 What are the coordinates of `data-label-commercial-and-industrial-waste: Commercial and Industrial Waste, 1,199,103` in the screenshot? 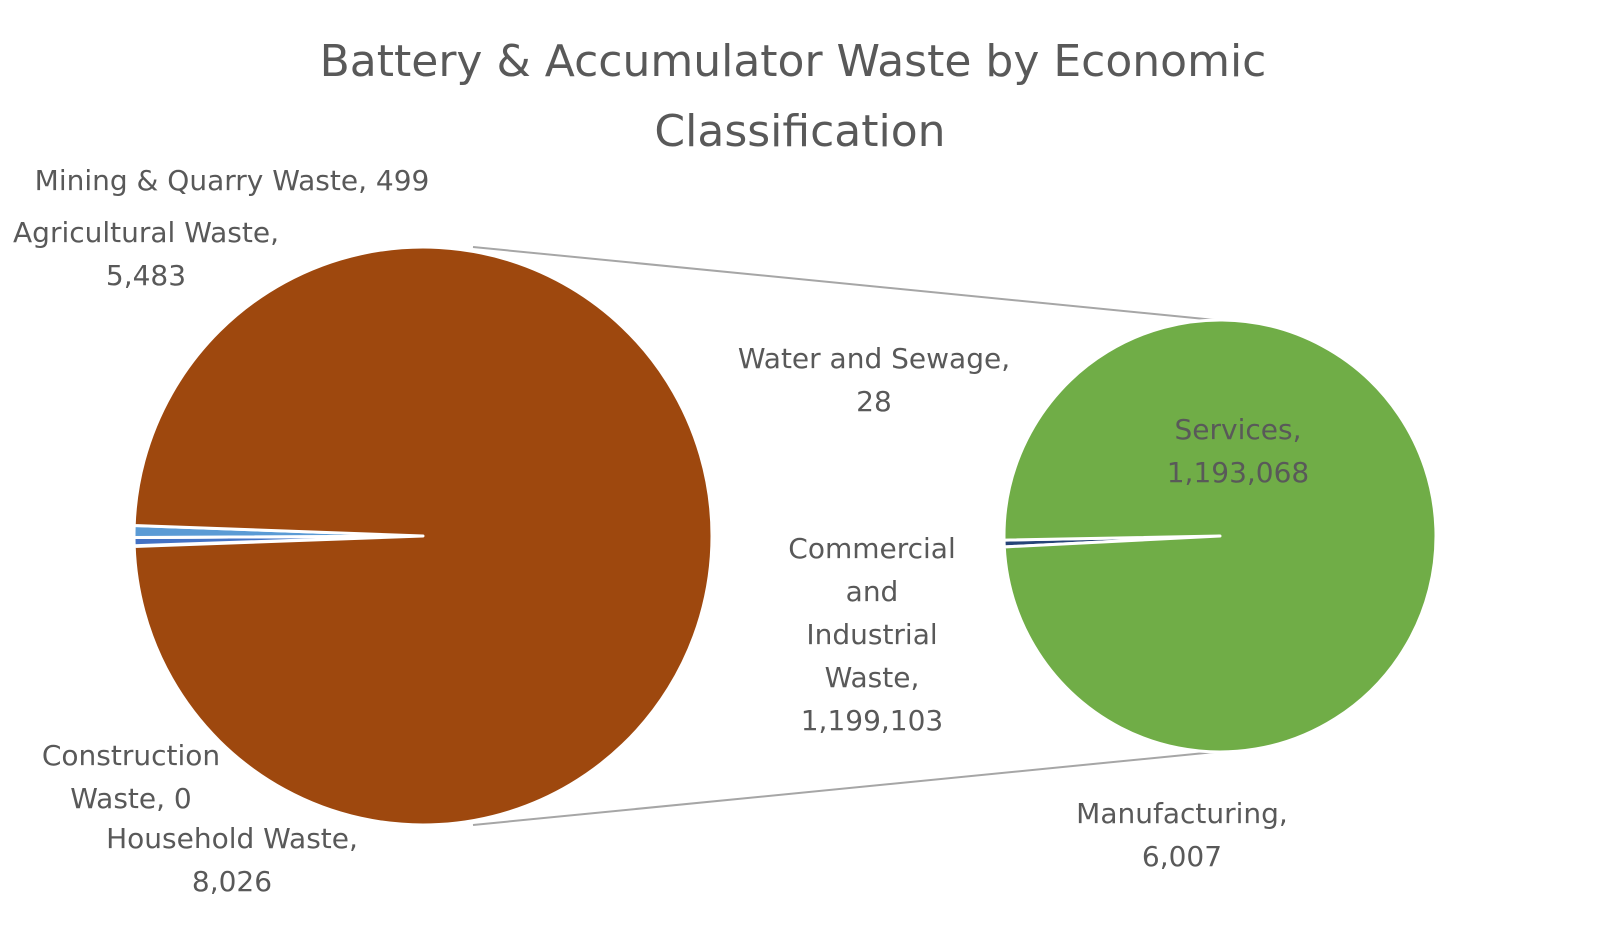 It's located at (871, 634).